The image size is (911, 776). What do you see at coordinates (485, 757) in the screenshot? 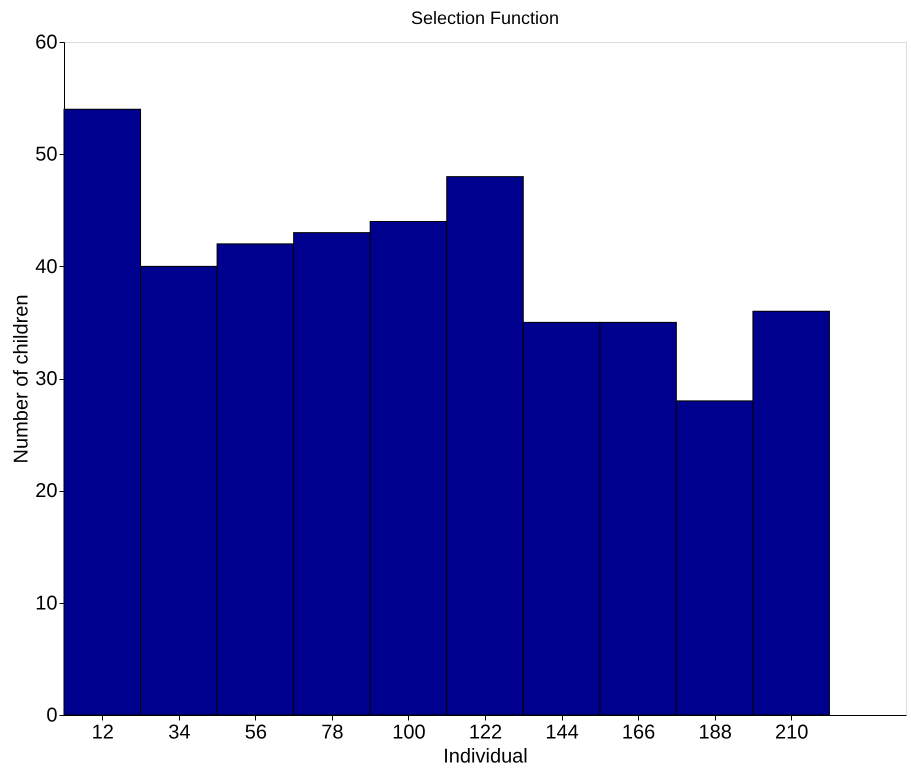
I see `x-axis-title: Individual` at bounding box center [485, 757].